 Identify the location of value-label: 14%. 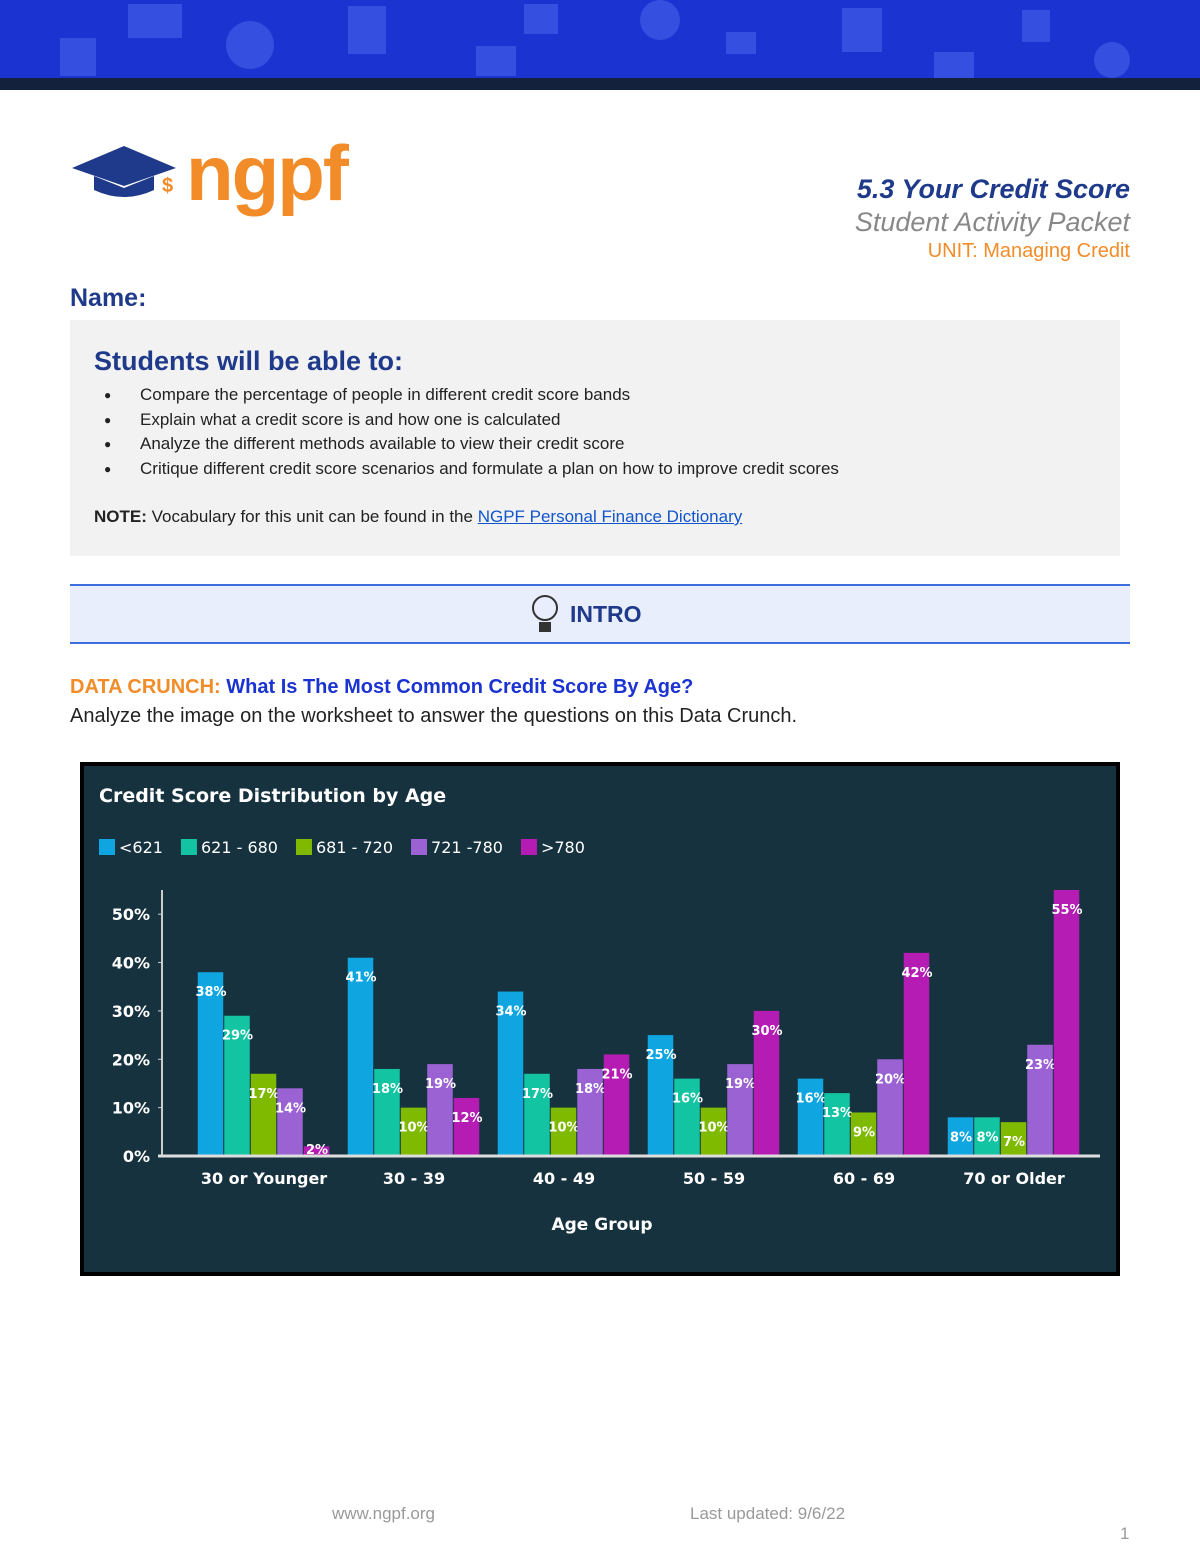
(290, 1108).